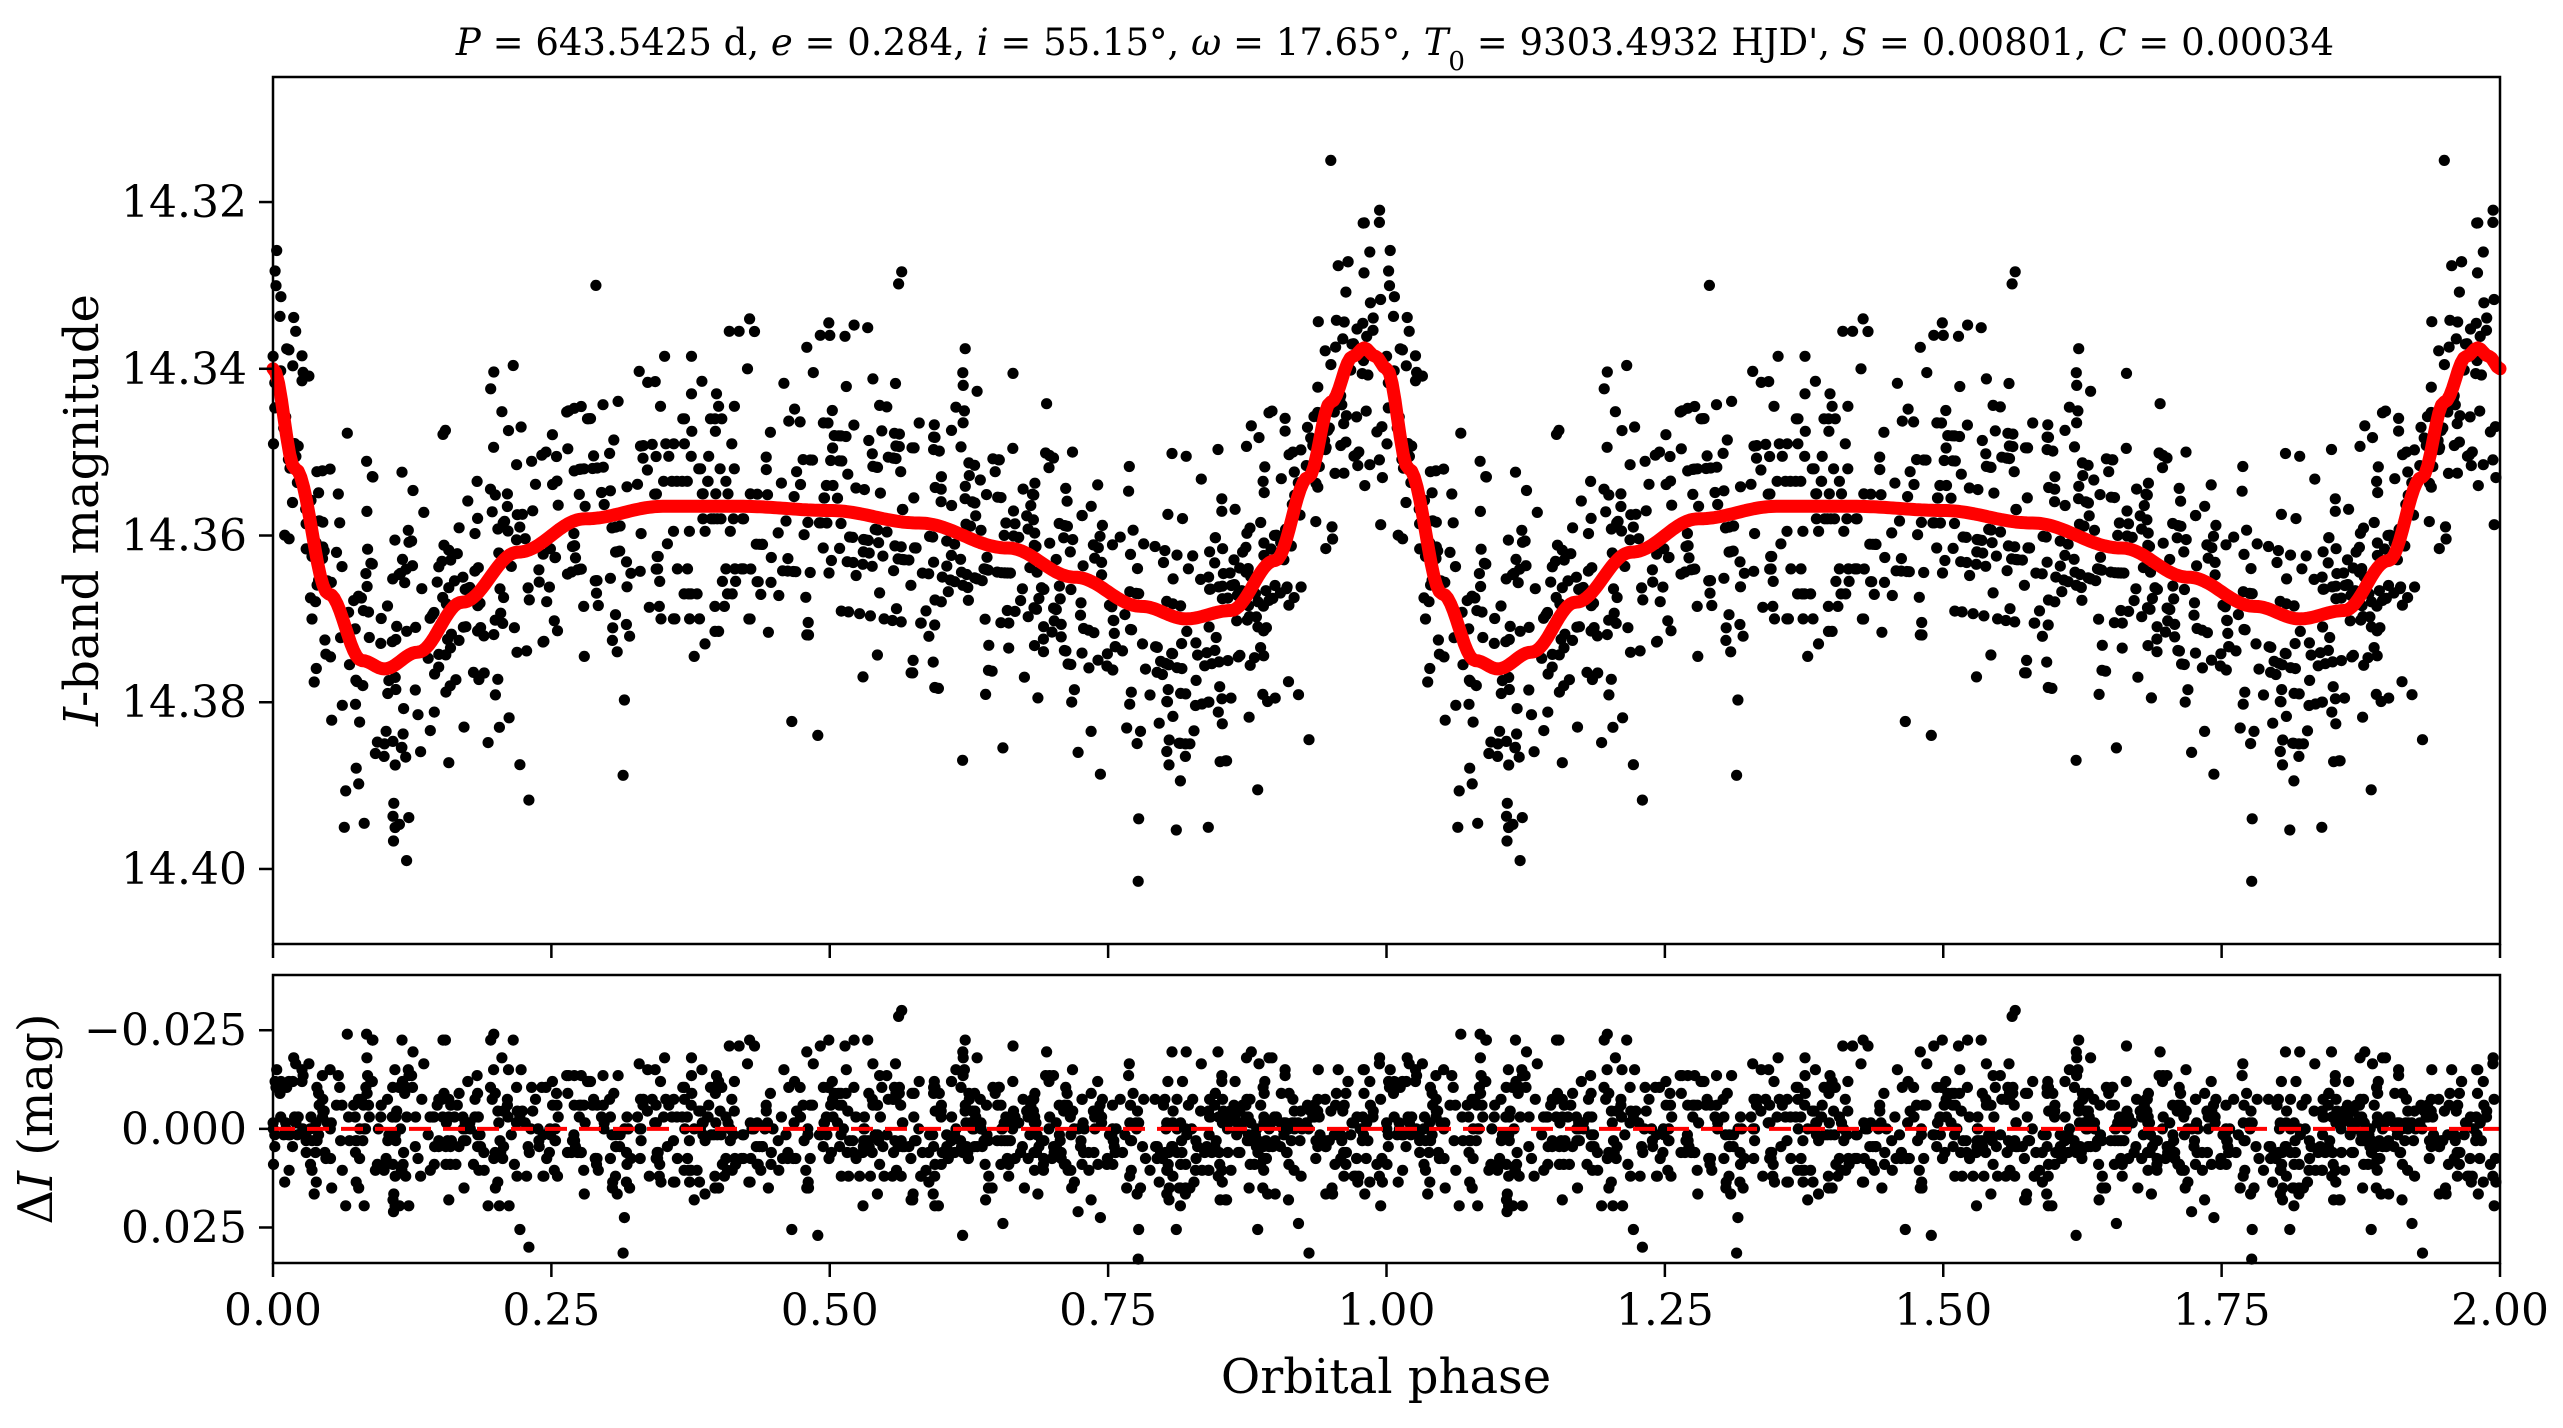 The height and width of the screenshot is (1428, 2563). Describe the element at coordinates (184, 536) in the screenshot. I see `y-tick-label: 14.36` at that location.